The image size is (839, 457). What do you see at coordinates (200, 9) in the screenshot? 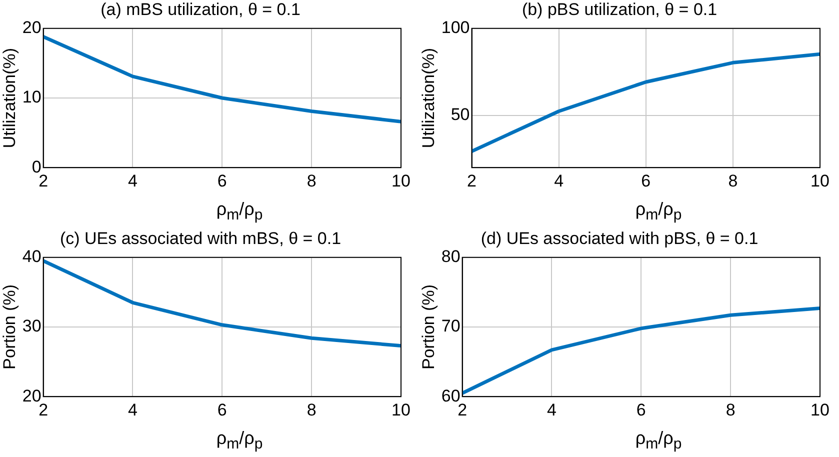
I see `chart-title: (a) mBS utilization, θ = 0.1` at bounding box center [200, 9].